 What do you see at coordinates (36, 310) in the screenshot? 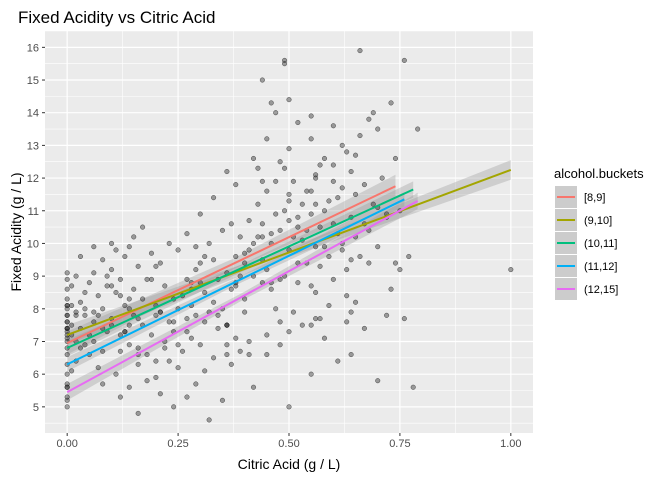
I see `y-tick-label: 8` at bounding box center [36, 310].